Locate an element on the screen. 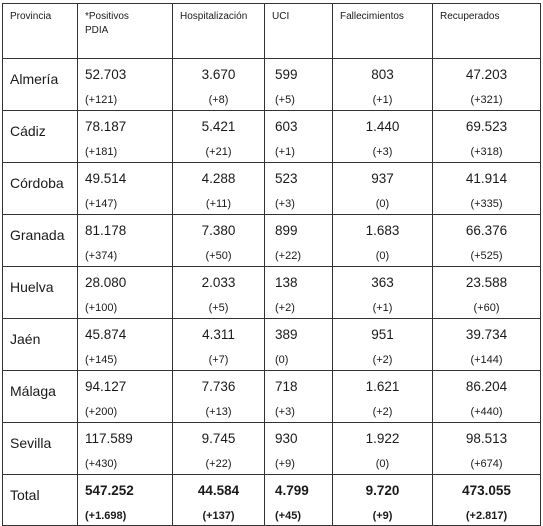 This screenshot has width=543, height=526. recuperados-value: 47.203 is located at coordinates (486, 74).